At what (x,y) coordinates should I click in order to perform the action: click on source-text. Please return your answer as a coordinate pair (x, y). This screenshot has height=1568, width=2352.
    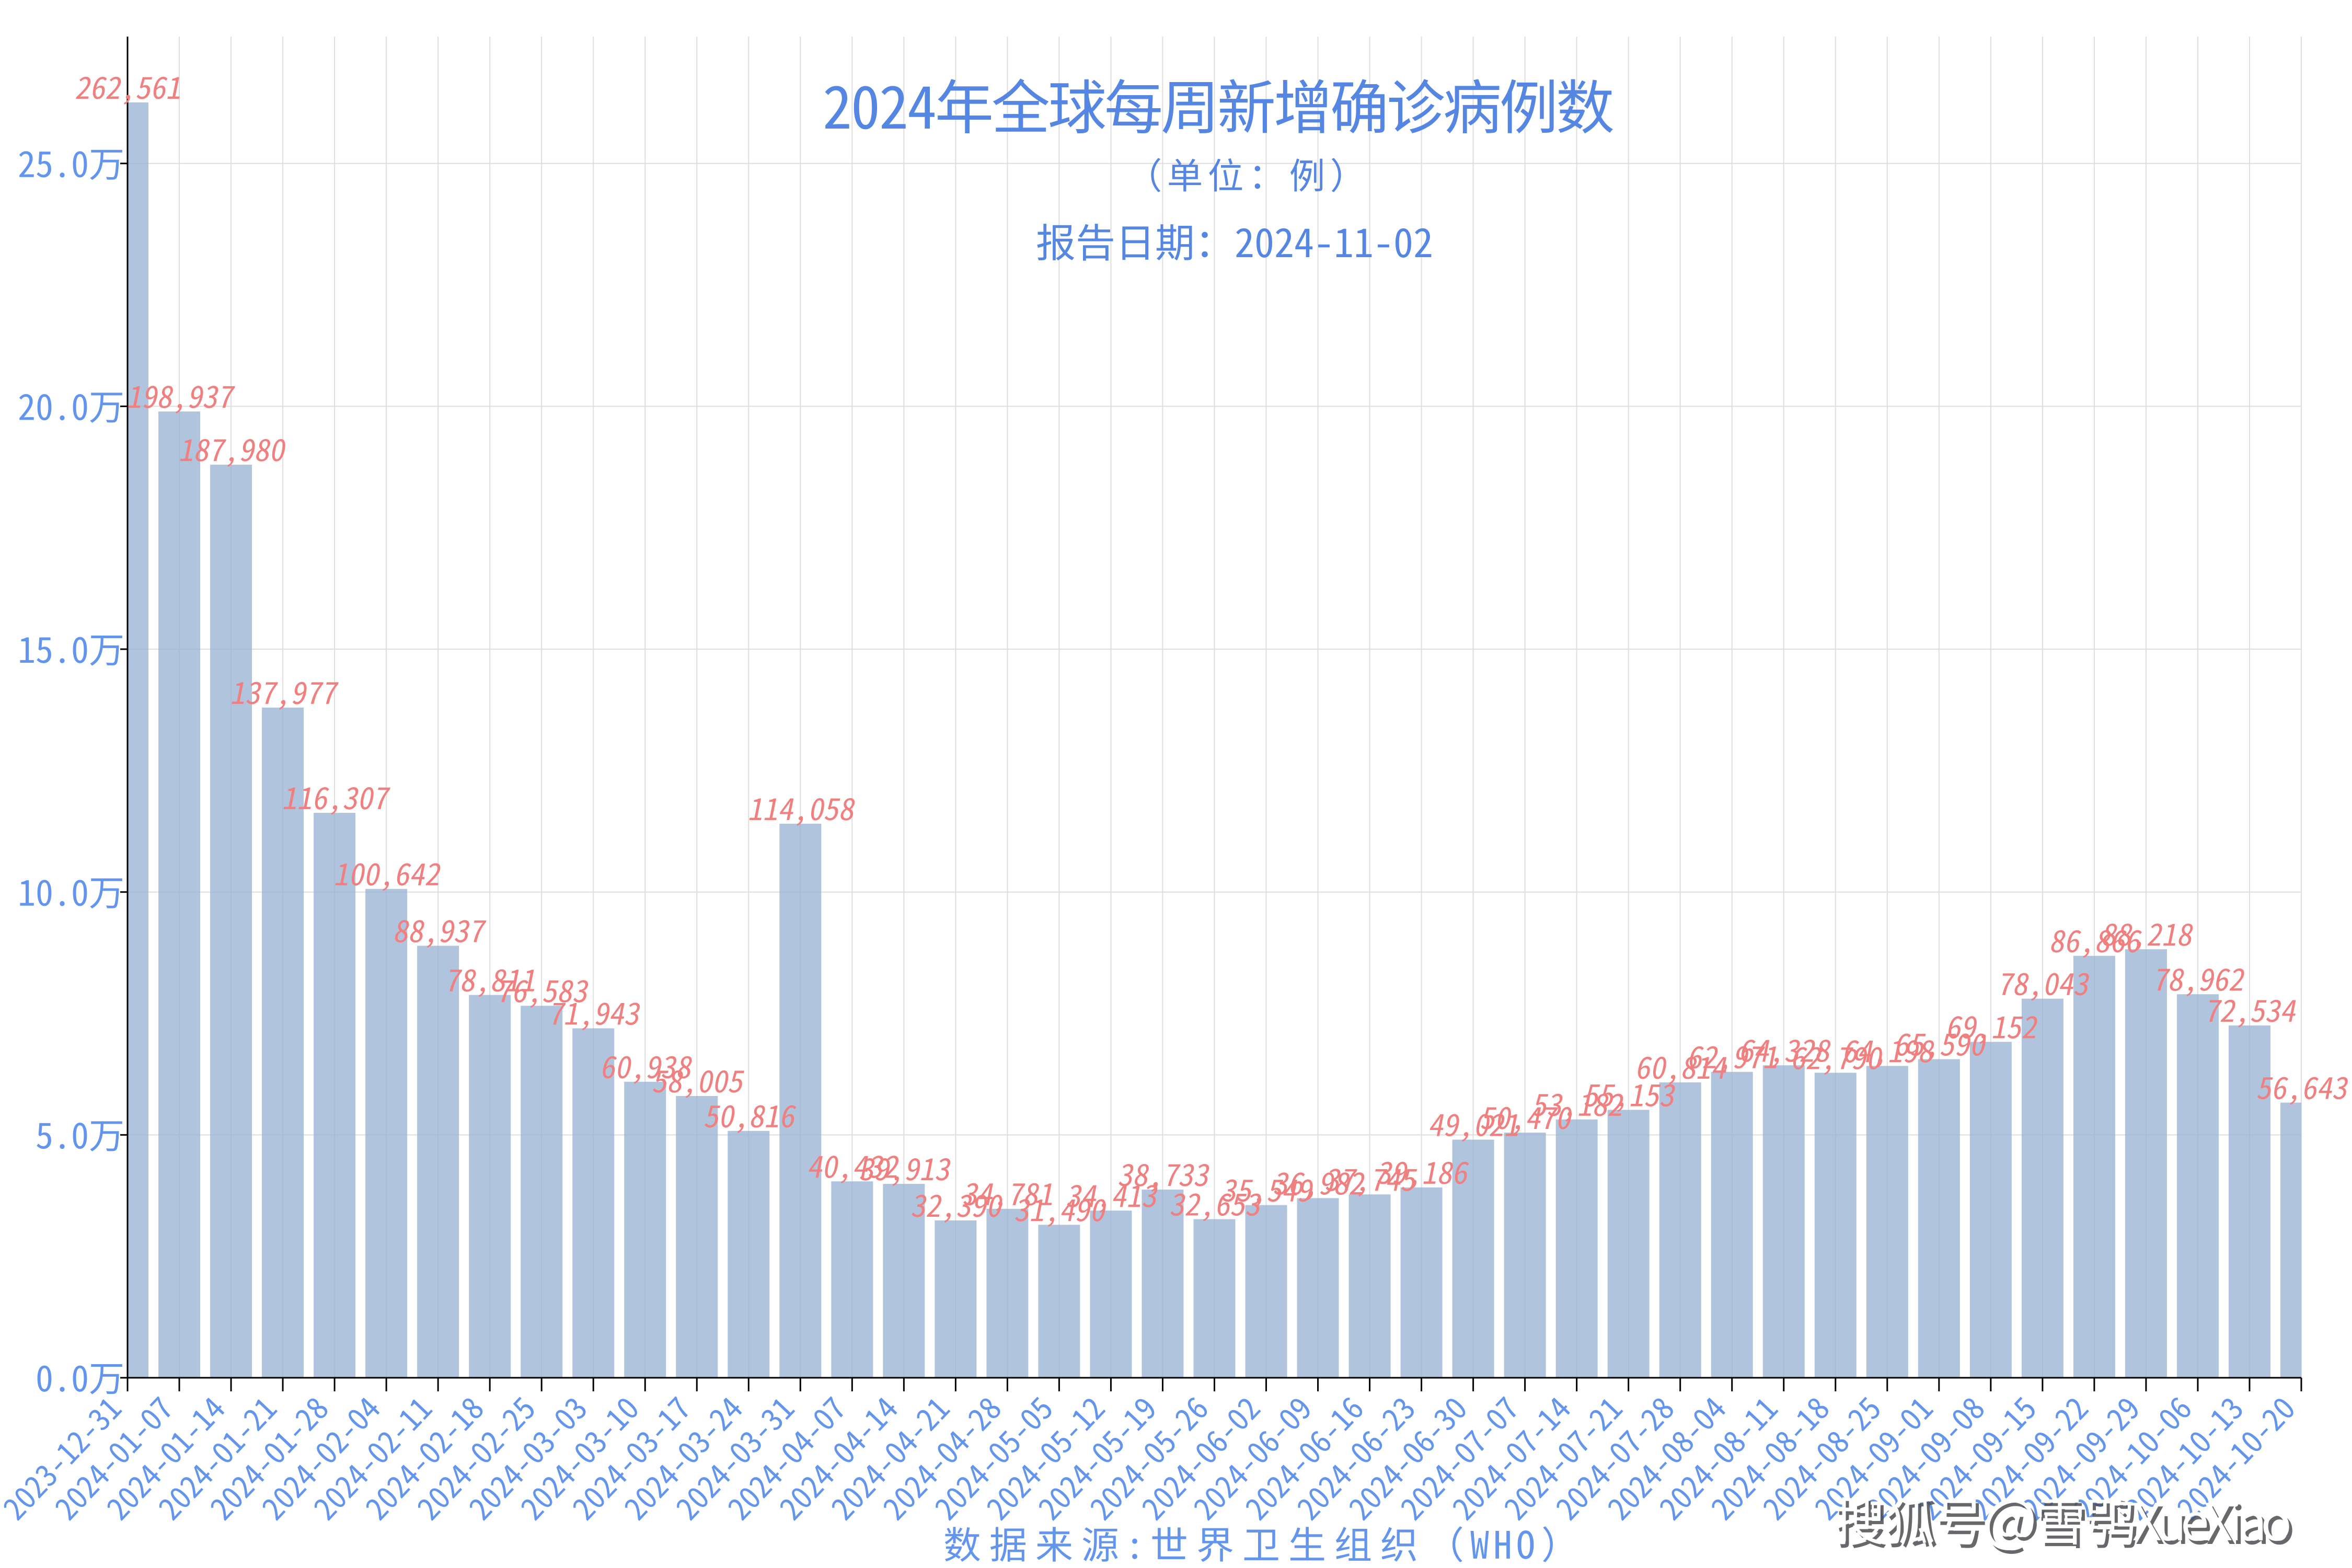
    Looking at the image, I should click on (1248, 1544).